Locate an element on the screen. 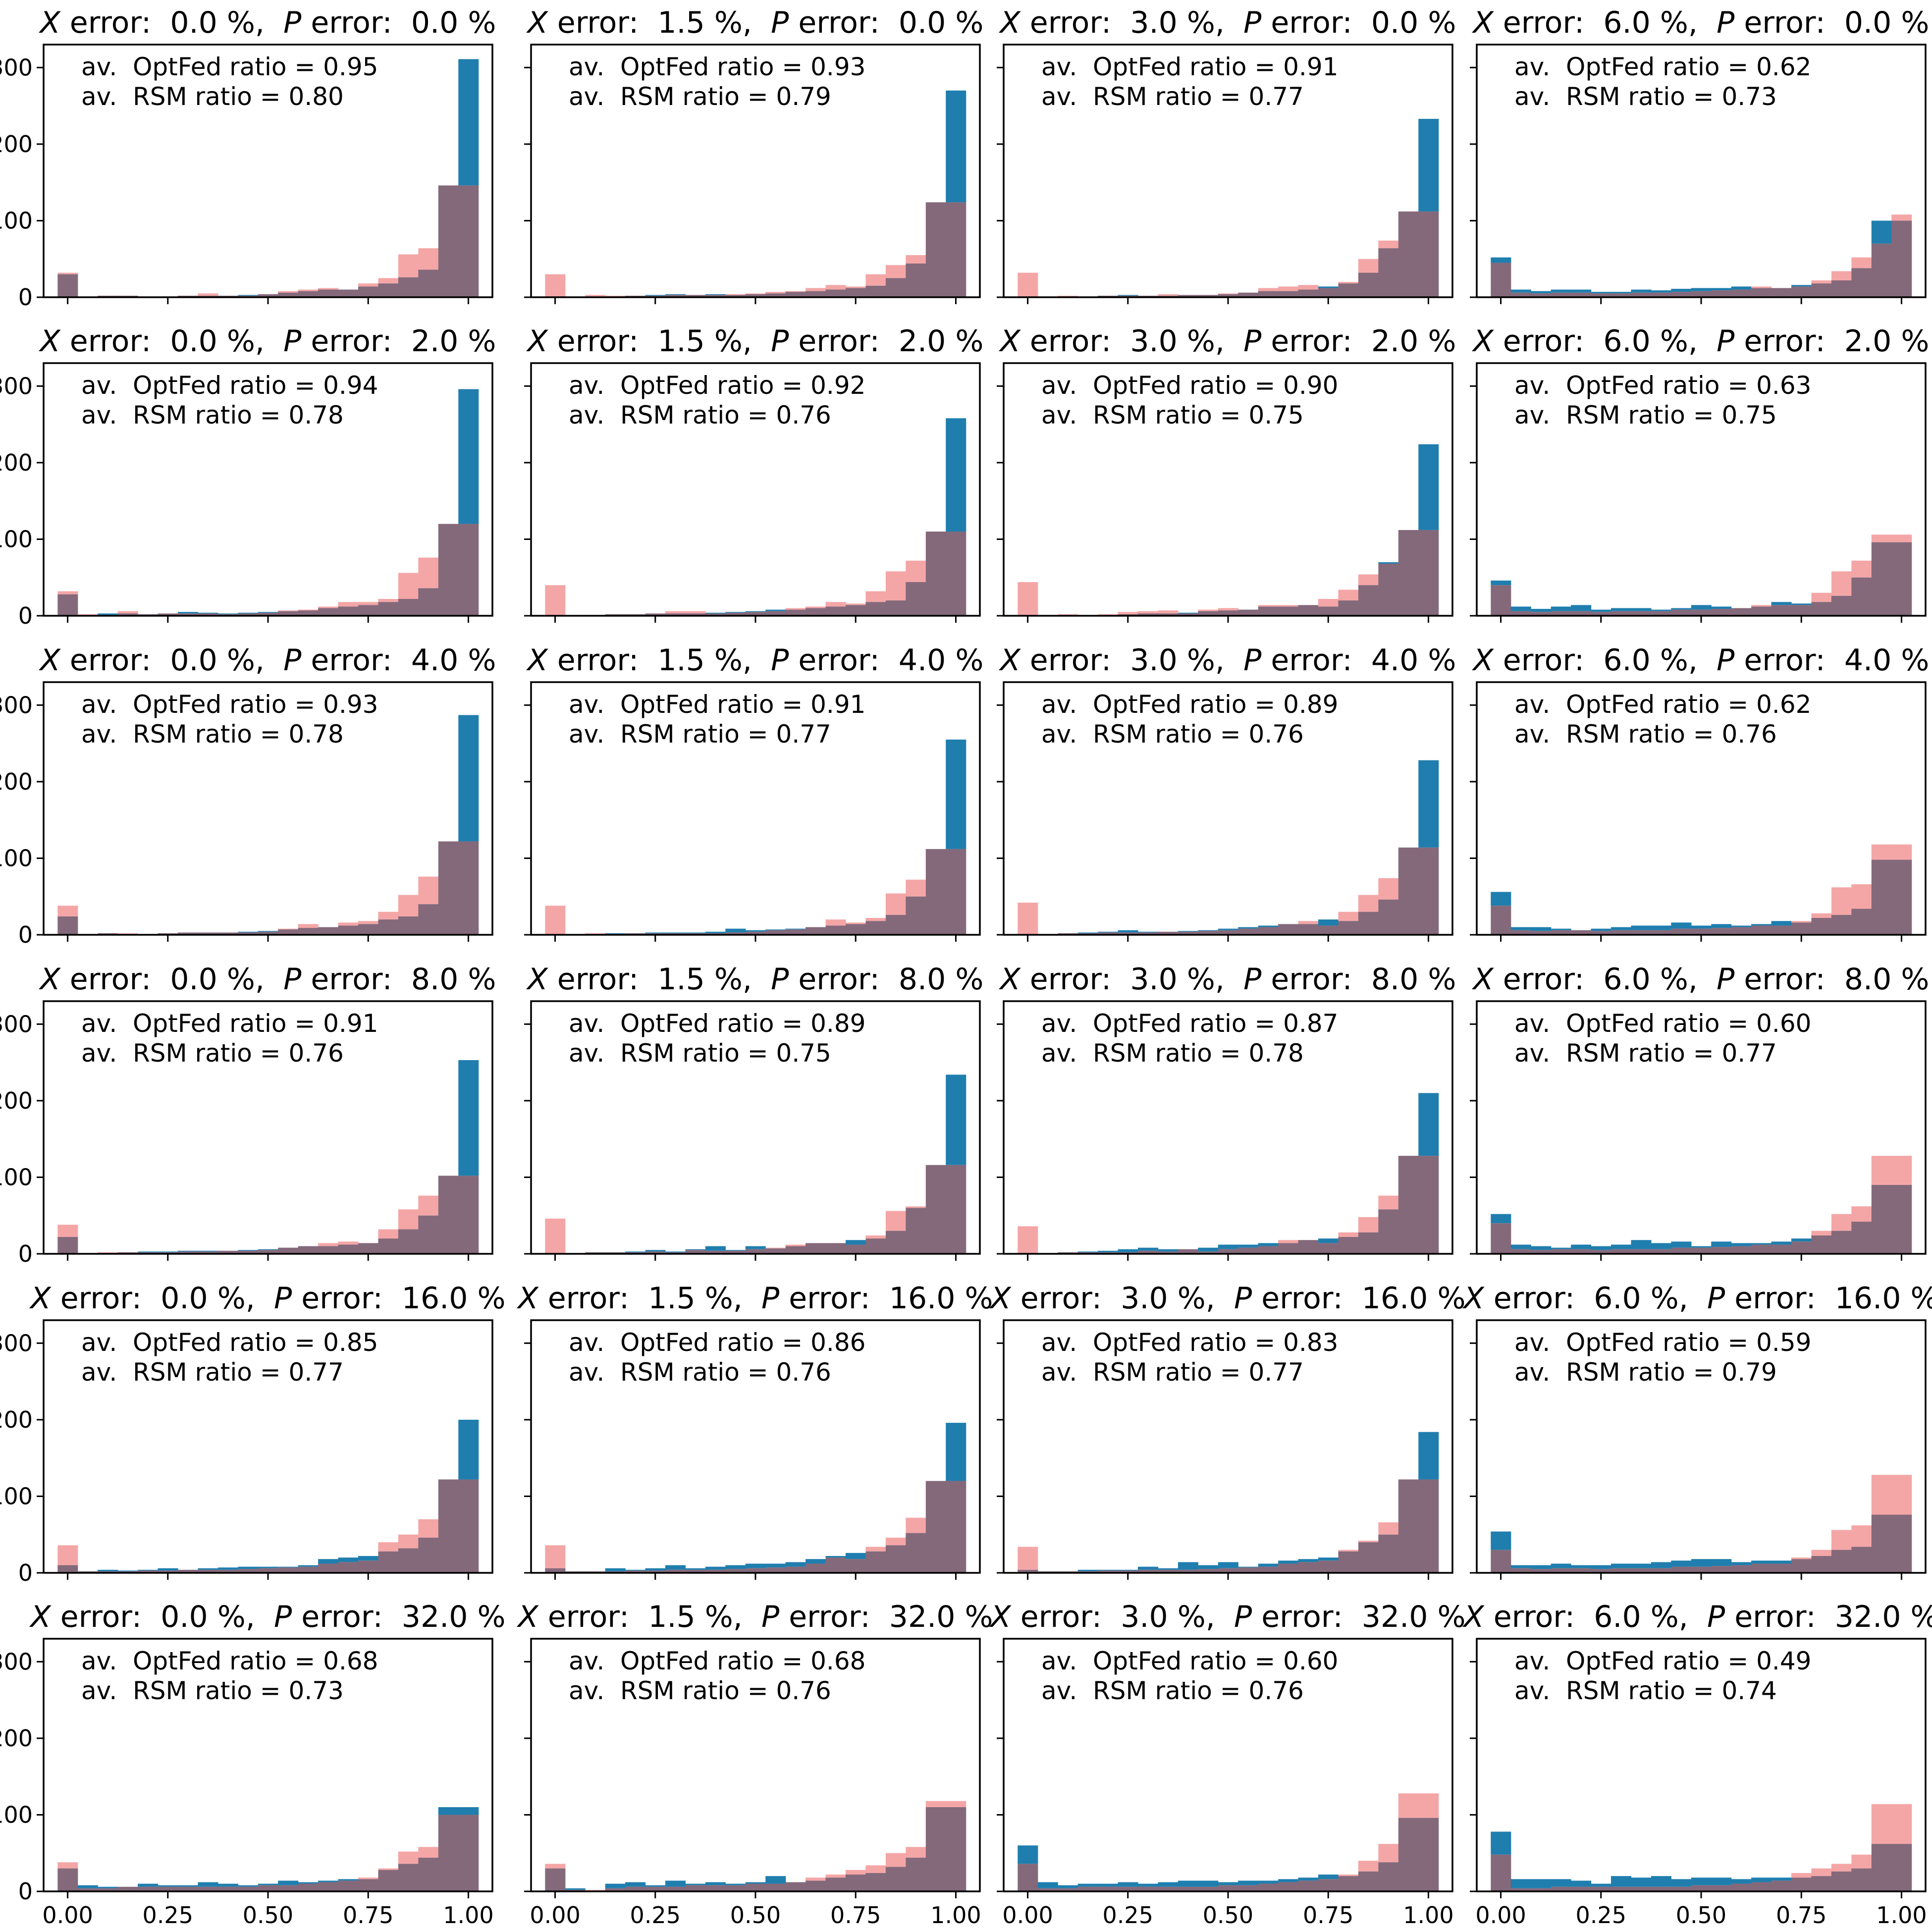  y-tick-label: 0 is located at coordinates (25, 1253).